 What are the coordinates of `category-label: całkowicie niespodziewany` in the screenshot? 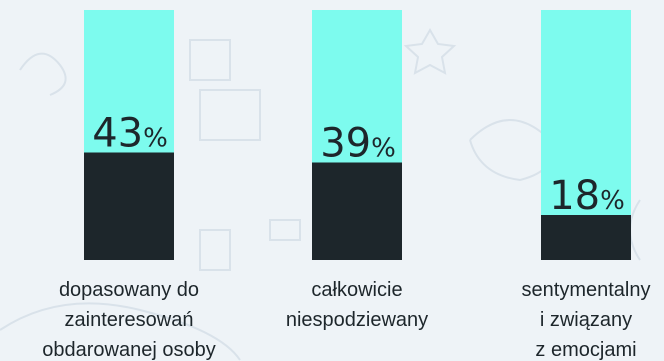 It's located at (357, 305).